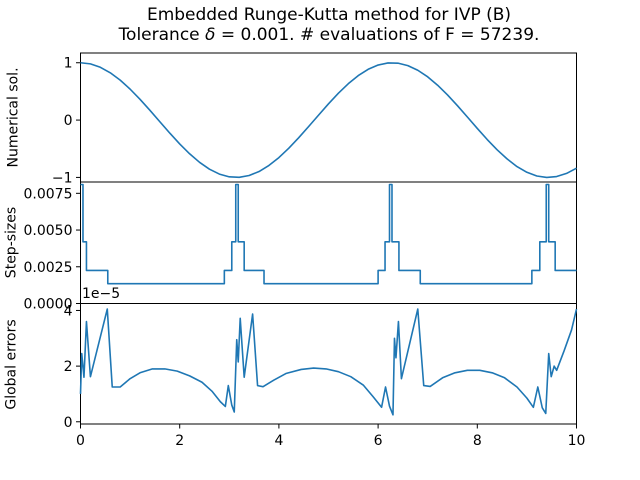 Image resolution: width=640 pixels, height=480 pixels. I want to click on title-delta-symbol: δ, so click(210, 35).